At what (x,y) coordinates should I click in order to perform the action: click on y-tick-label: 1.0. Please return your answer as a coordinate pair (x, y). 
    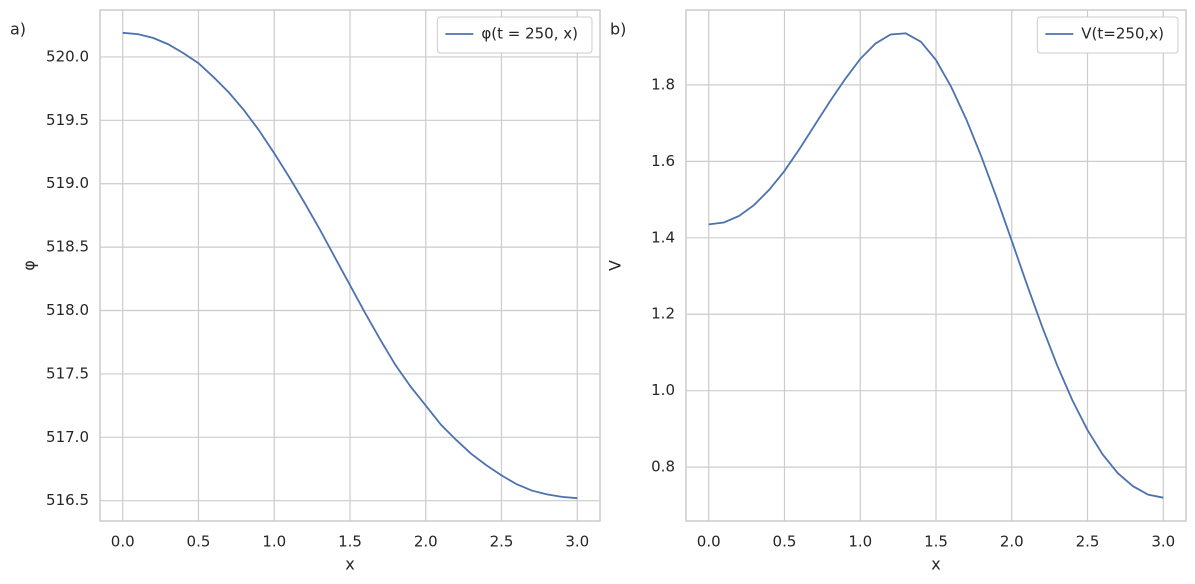
    Looking at the image, I should click on (663, 390).